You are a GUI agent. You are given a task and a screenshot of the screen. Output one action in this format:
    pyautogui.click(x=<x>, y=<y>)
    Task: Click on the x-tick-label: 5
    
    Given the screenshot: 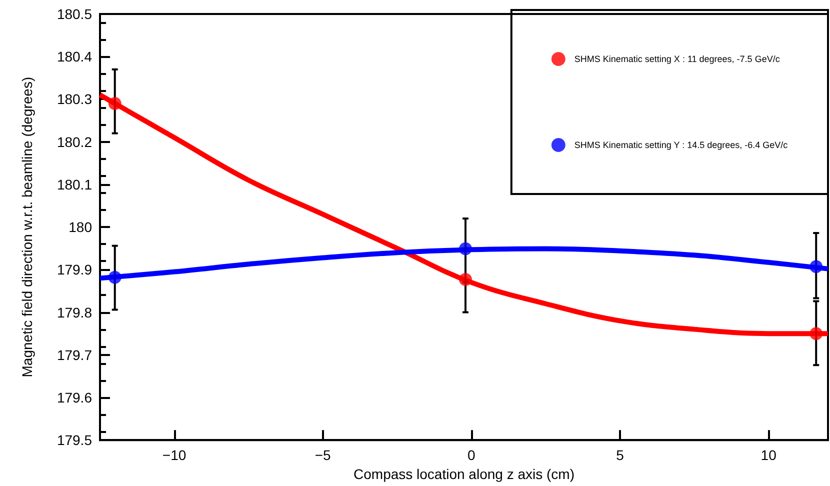 What is the action you would take?
    pyautogui.click(x=620, y=455)
    